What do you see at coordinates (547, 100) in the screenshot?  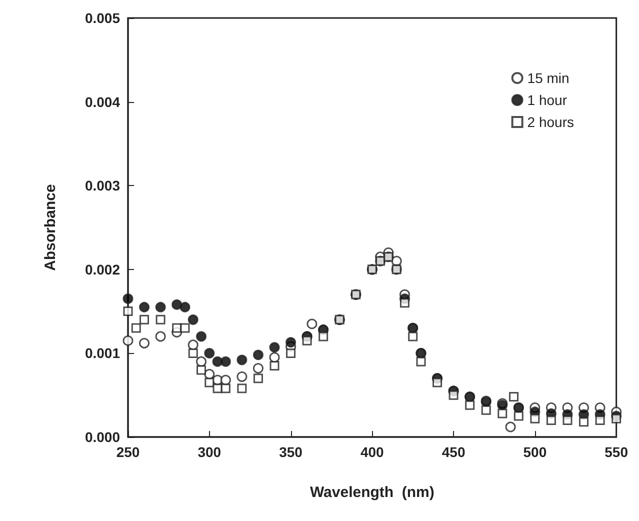 I see `legend-label: 1 hour` at bounding box center [547, 100].